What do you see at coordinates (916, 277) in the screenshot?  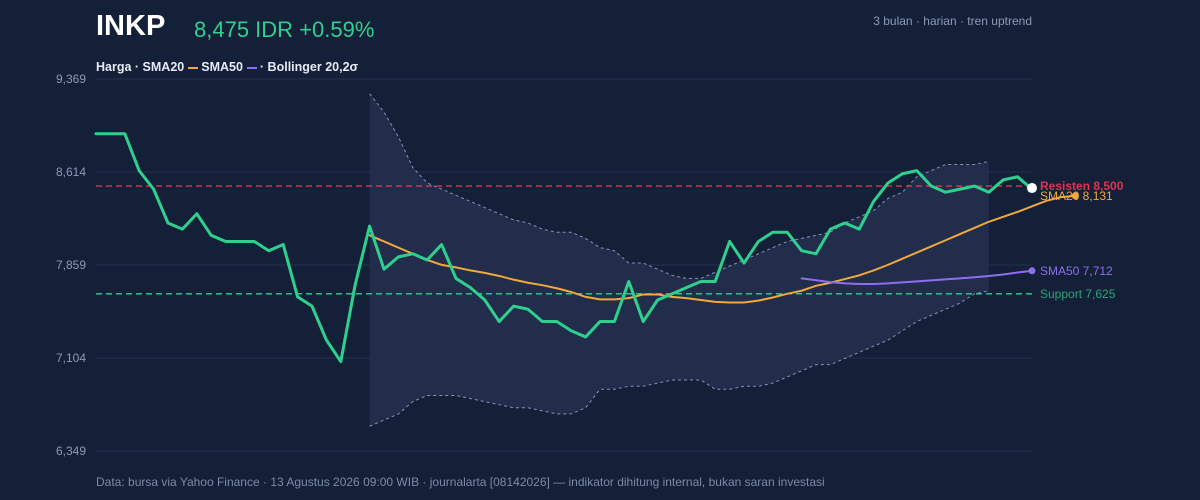 I see `sma50-line` at bounding box center [916, 277].